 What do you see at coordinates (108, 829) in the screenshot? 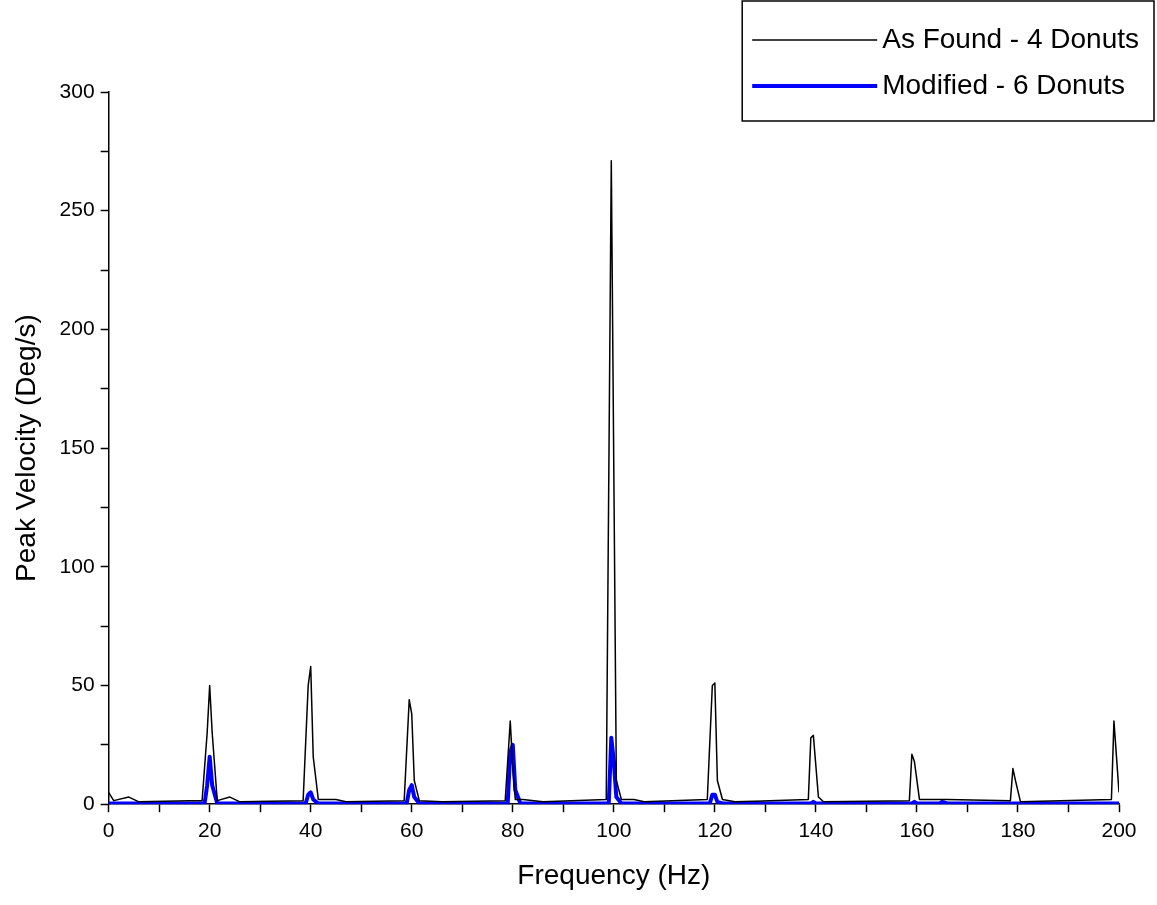
I see `x-tick-label: 0` at bounding box center [108, 829].